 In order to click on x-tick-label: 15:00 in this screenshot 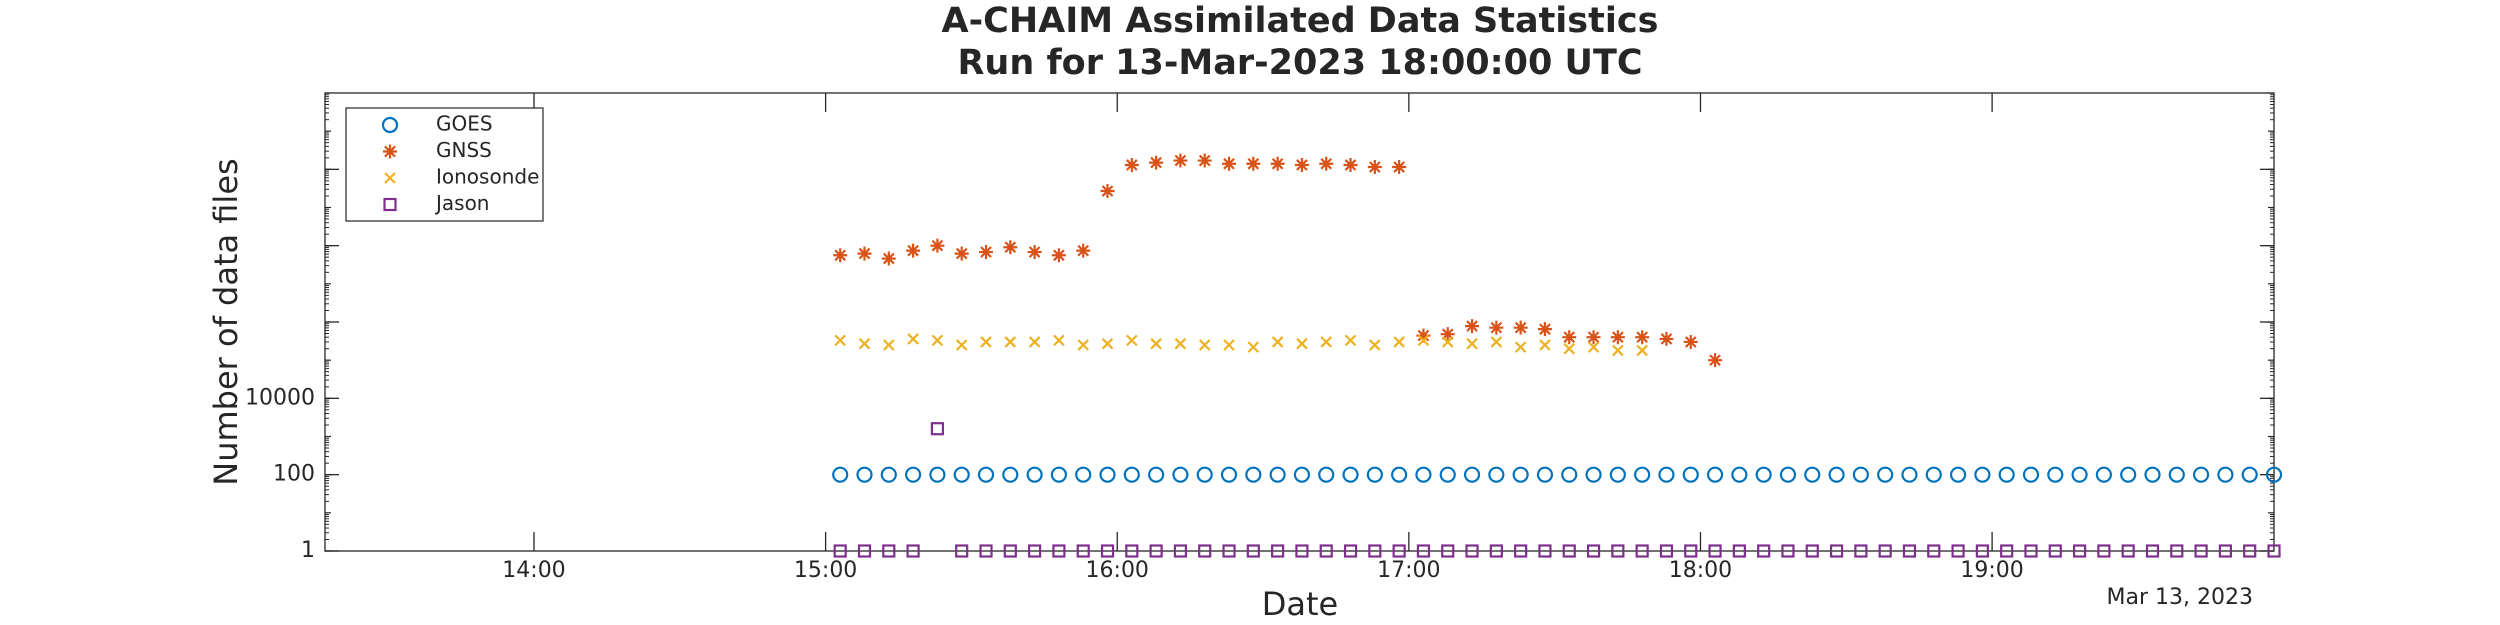, I will do `click(825, 570)`.